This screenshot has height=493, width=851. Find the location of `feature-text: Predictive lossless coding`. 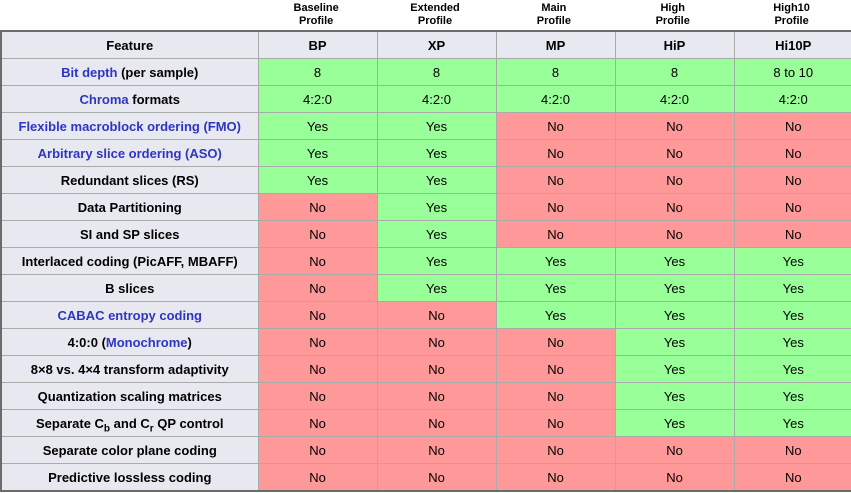

feature-text: Predictive lossless coding is located at coordinates (130, 477).